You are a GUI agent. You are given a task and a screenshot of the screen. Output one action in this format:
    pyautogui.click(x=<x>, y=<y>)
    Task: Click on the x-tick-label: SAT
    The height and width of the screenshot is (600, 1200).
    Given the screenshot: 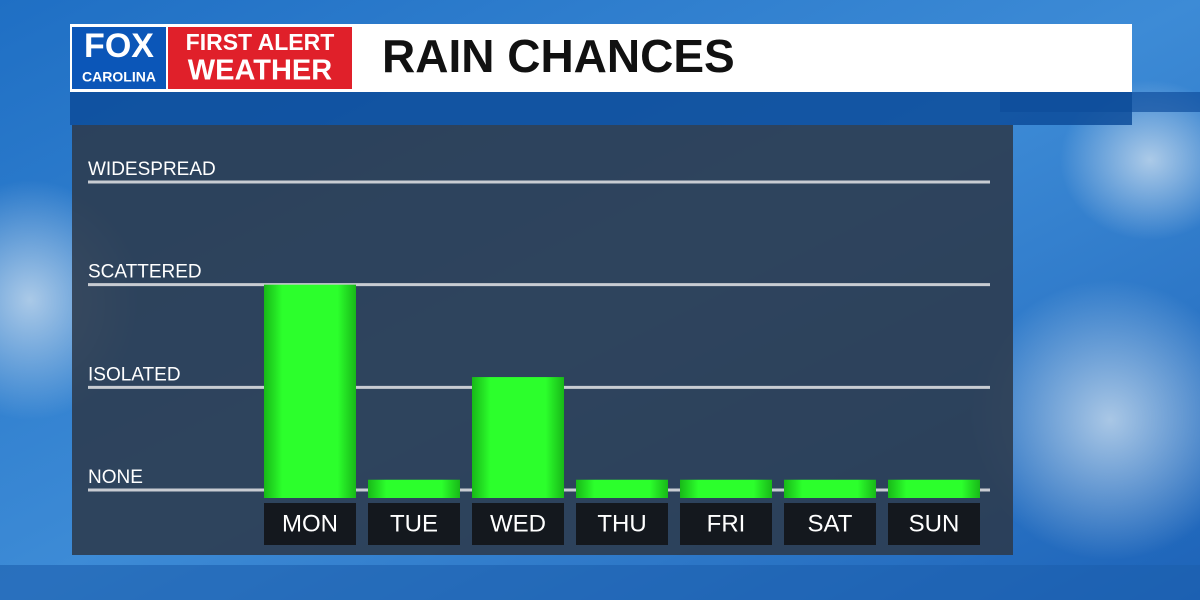 What is the action you would take?
    pyautogui.click(x=830, y=523)
    